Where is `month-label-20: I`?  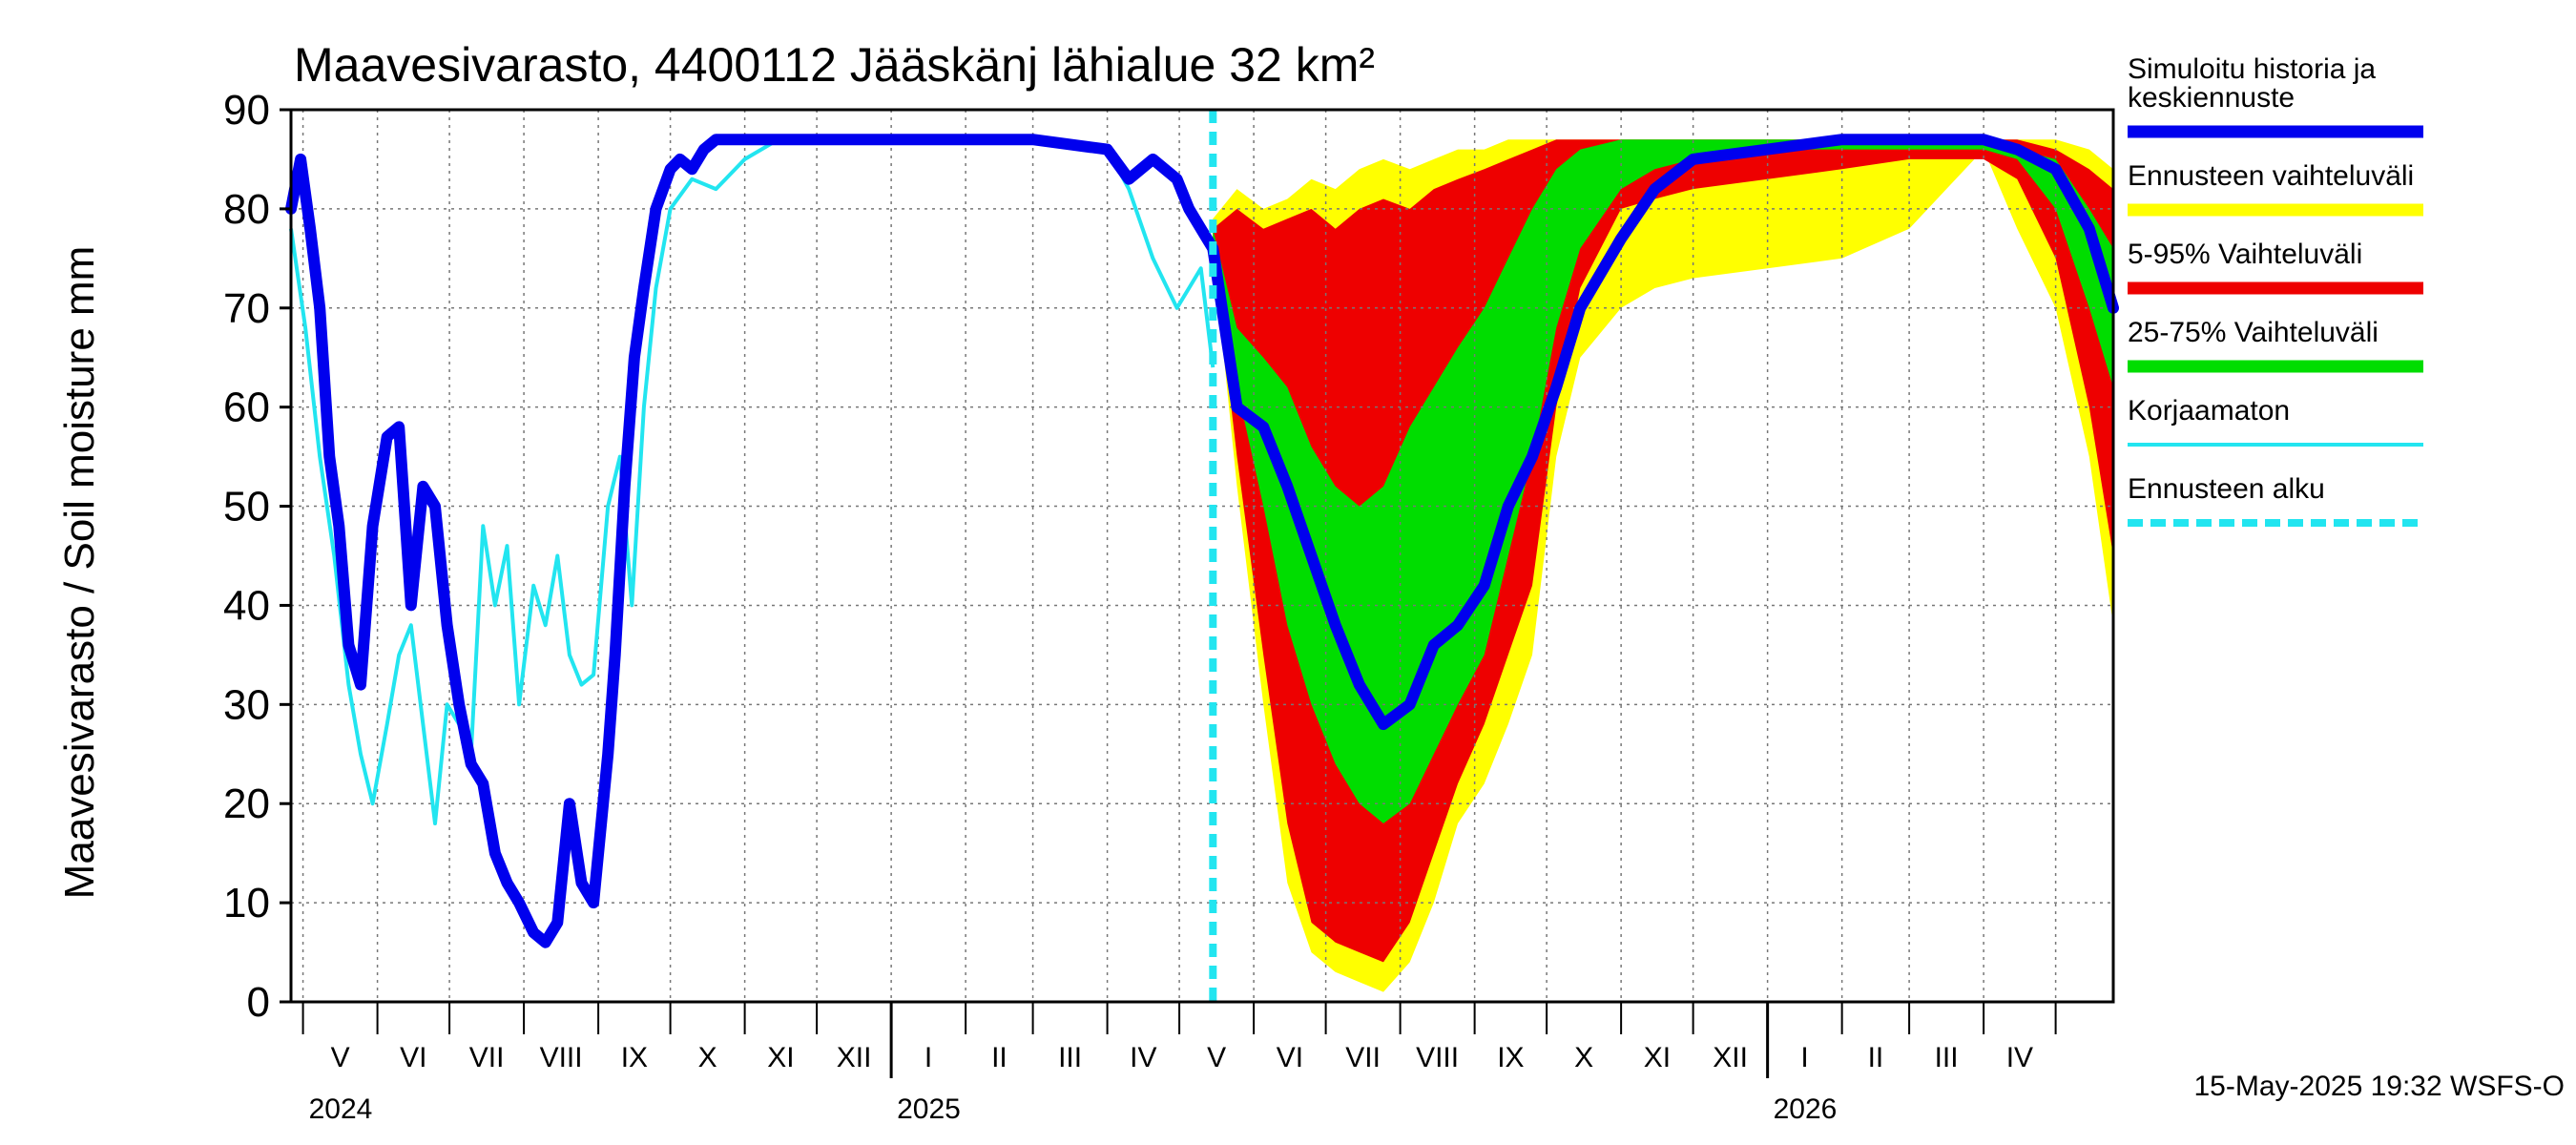 month-label-20: I is located at coordinates (1804, 1057).